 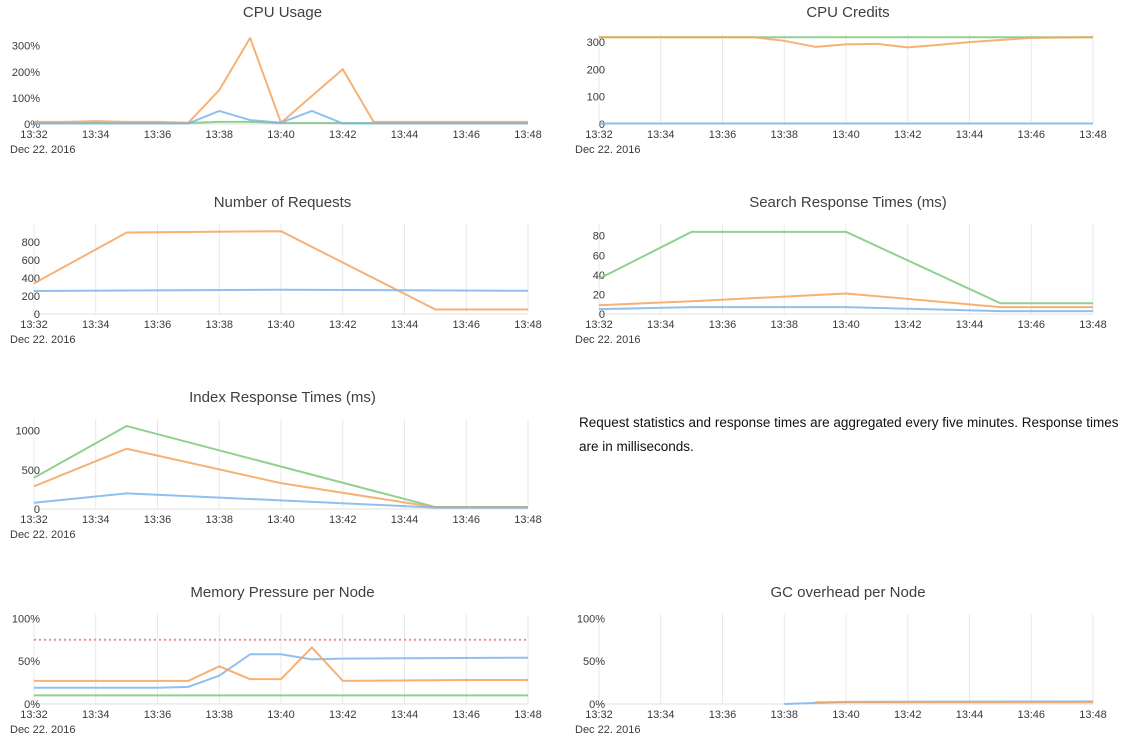 I want to click on y-tick-label: 800, so click(x=31, y=243).